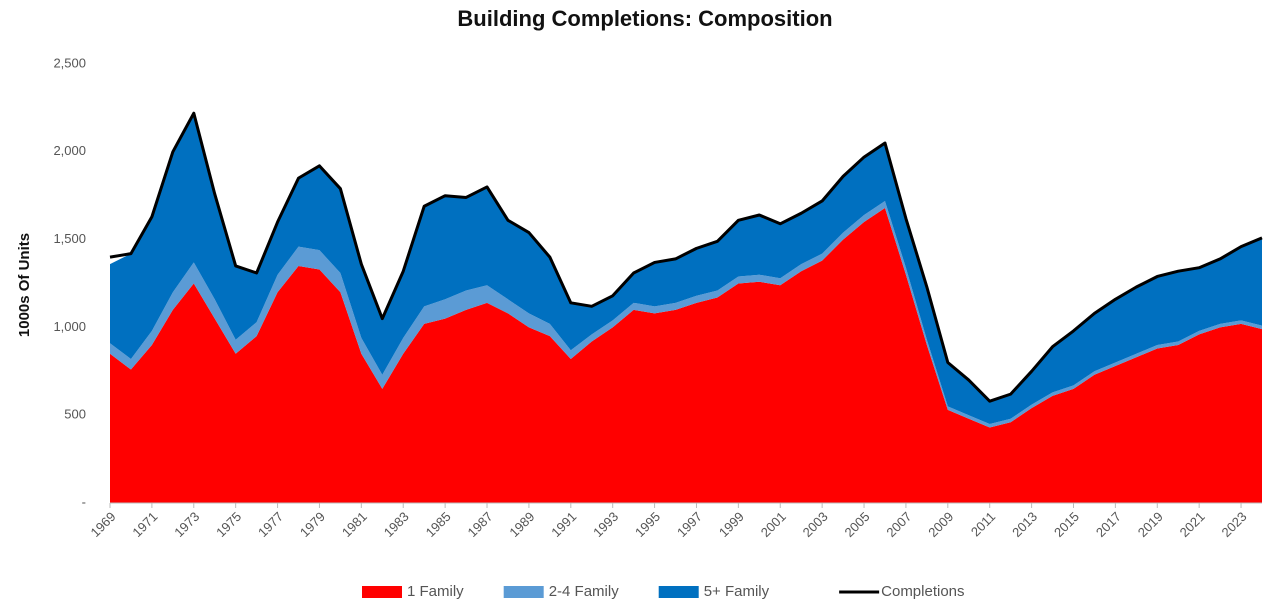  Describe the element at coordinates (1150, 524) in the screenshot. I see `x-tick-label: 2019` at that location.